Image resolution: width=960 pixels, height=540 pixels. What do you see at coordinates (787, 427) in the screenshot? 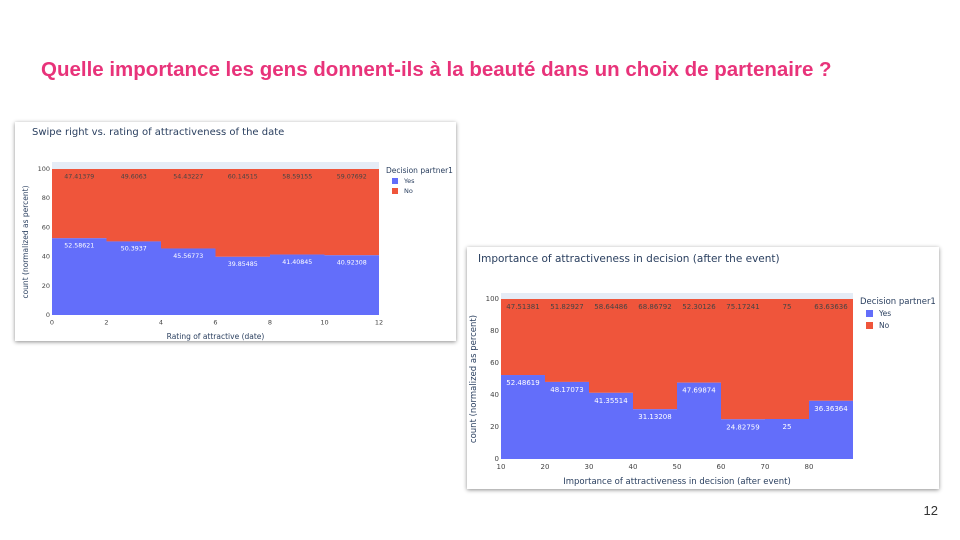
I see `data-label-yes: 25` at bounding box center [787, 427].